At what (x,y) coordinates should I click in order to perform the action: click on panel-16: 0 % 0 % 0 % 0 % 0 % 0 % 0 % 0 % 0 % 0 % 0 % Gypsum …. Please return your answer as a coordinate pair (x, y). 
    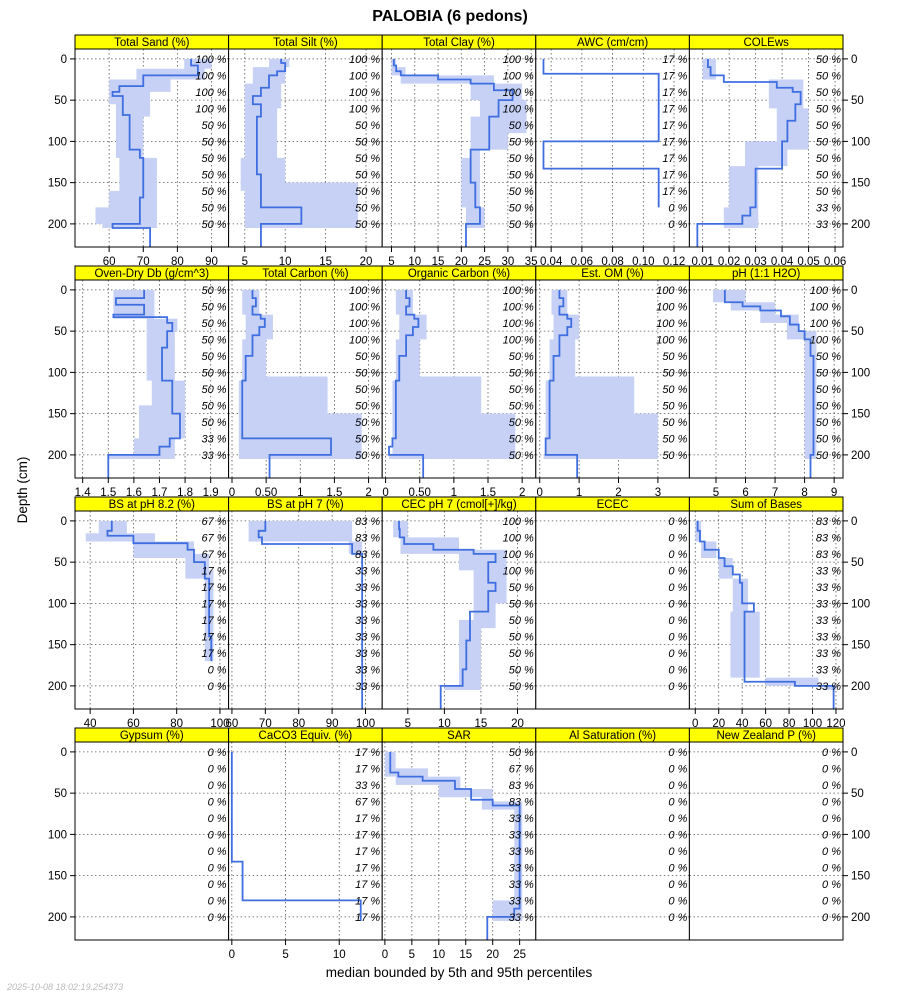
    Looking at the image, I should click on (139, 834).